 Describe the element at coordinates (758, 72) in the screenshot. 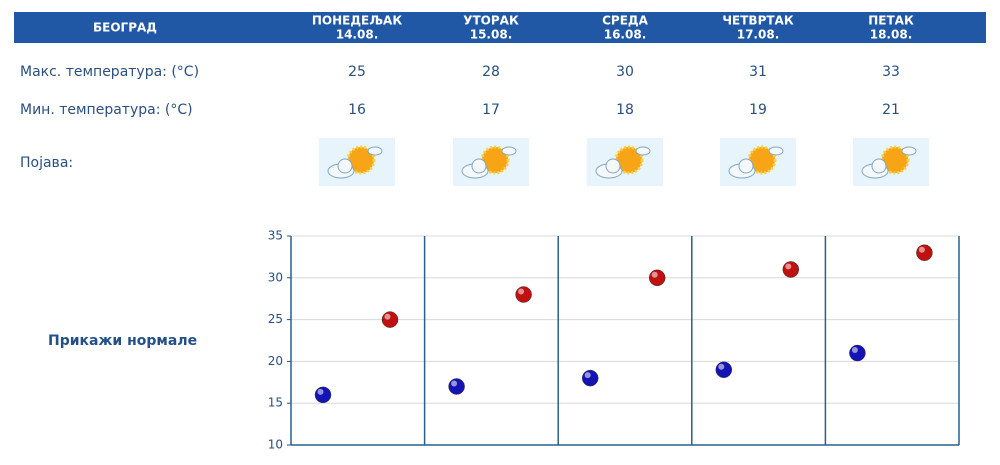

I see `temp-value: 31` at that location.